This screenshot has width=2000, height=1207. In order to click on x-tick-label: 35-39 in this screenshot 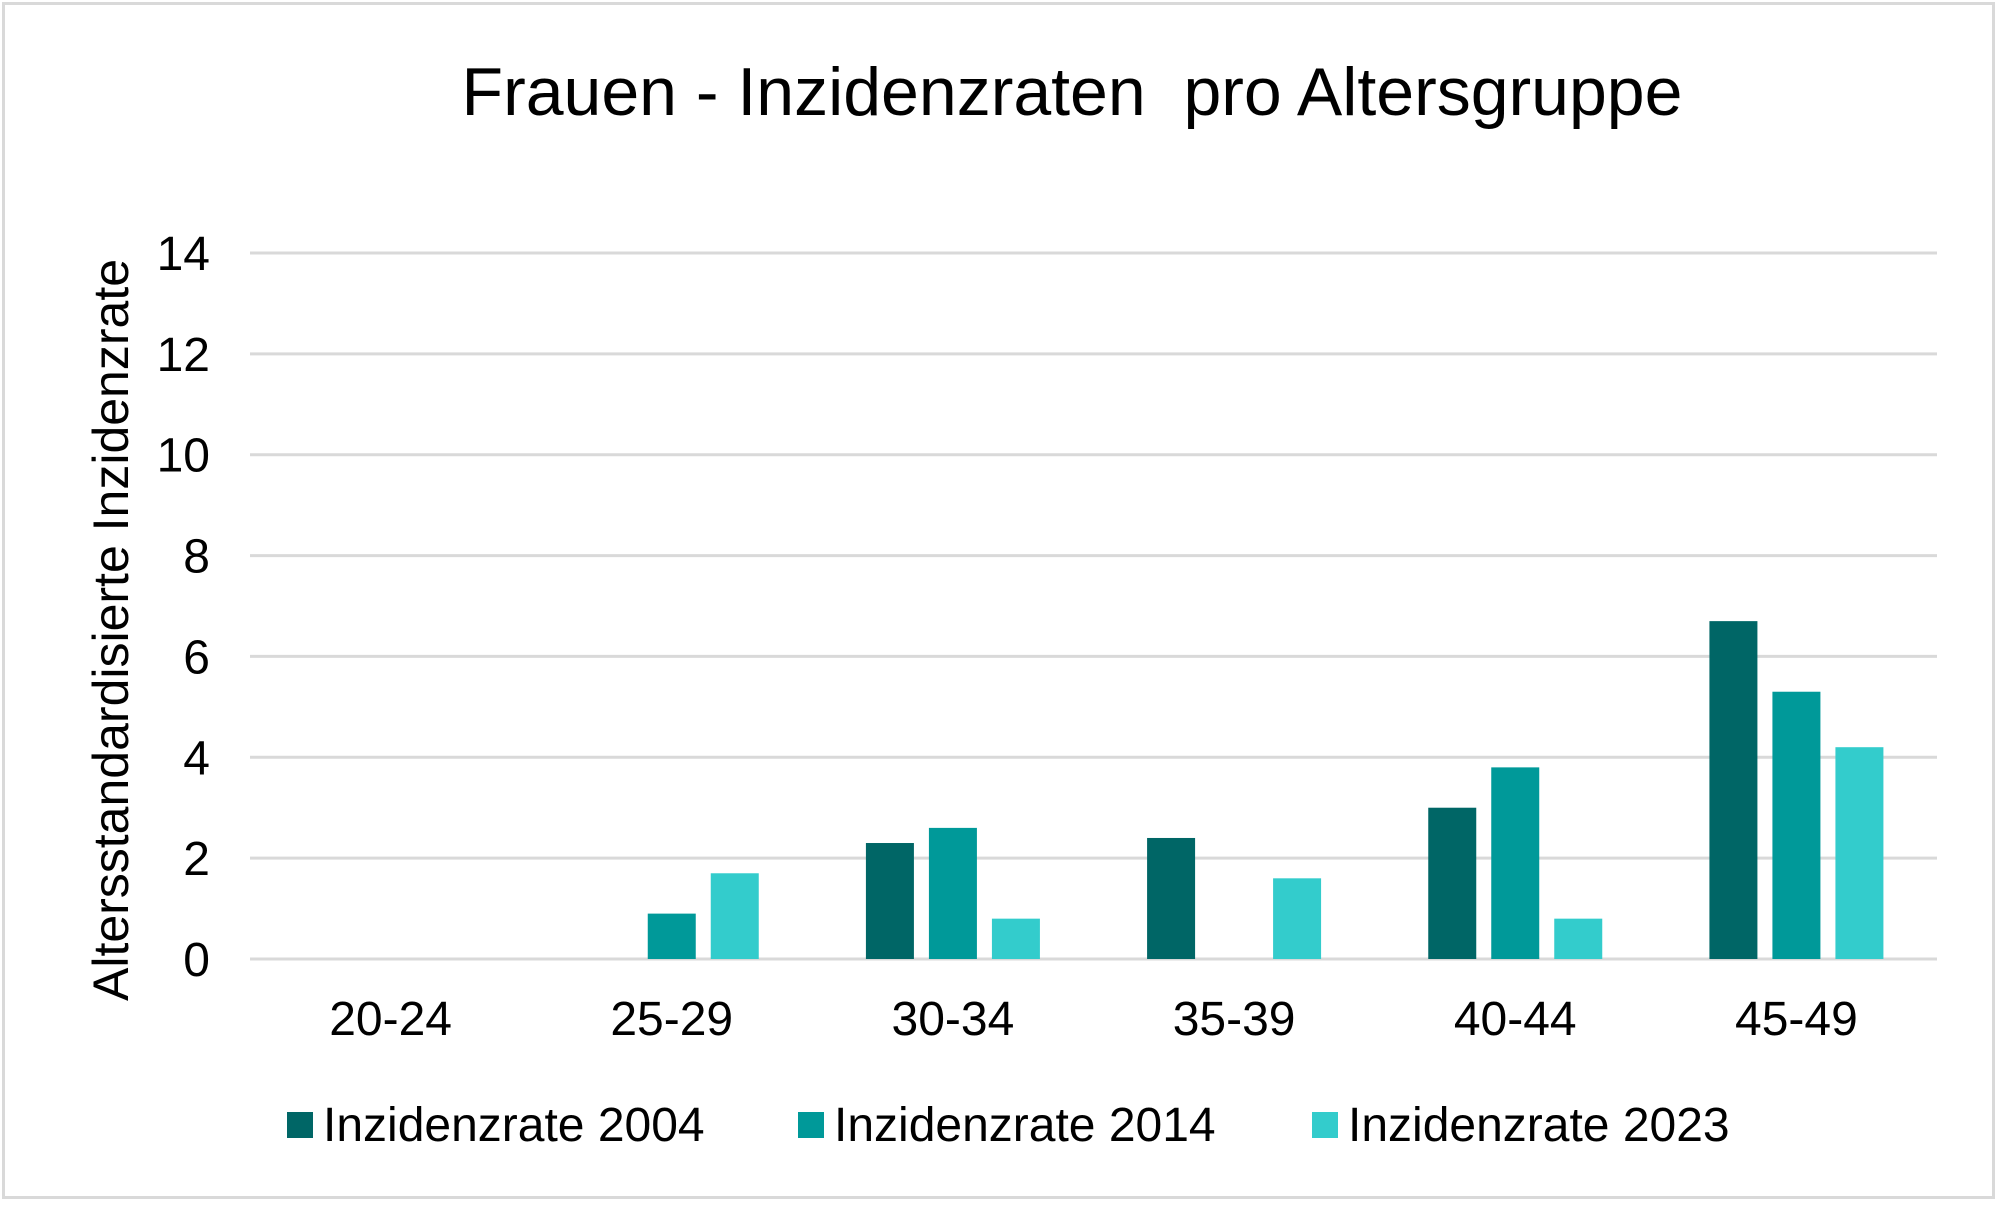, I will do `click(1234, 1019)`.